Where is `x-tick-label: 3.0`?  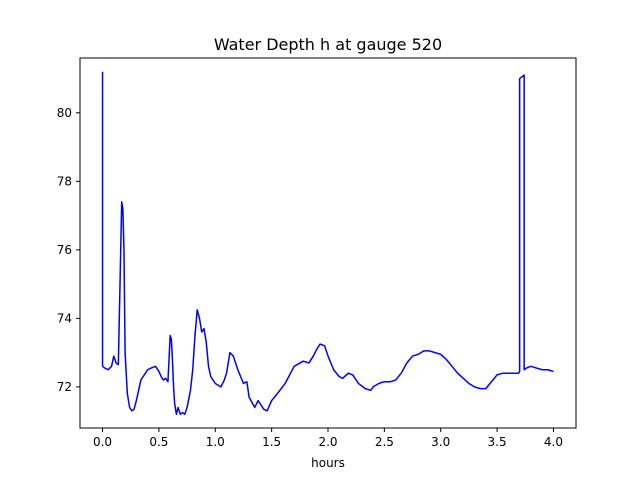 x-tick-label: 3.0 is located at coordinates (440, 442).